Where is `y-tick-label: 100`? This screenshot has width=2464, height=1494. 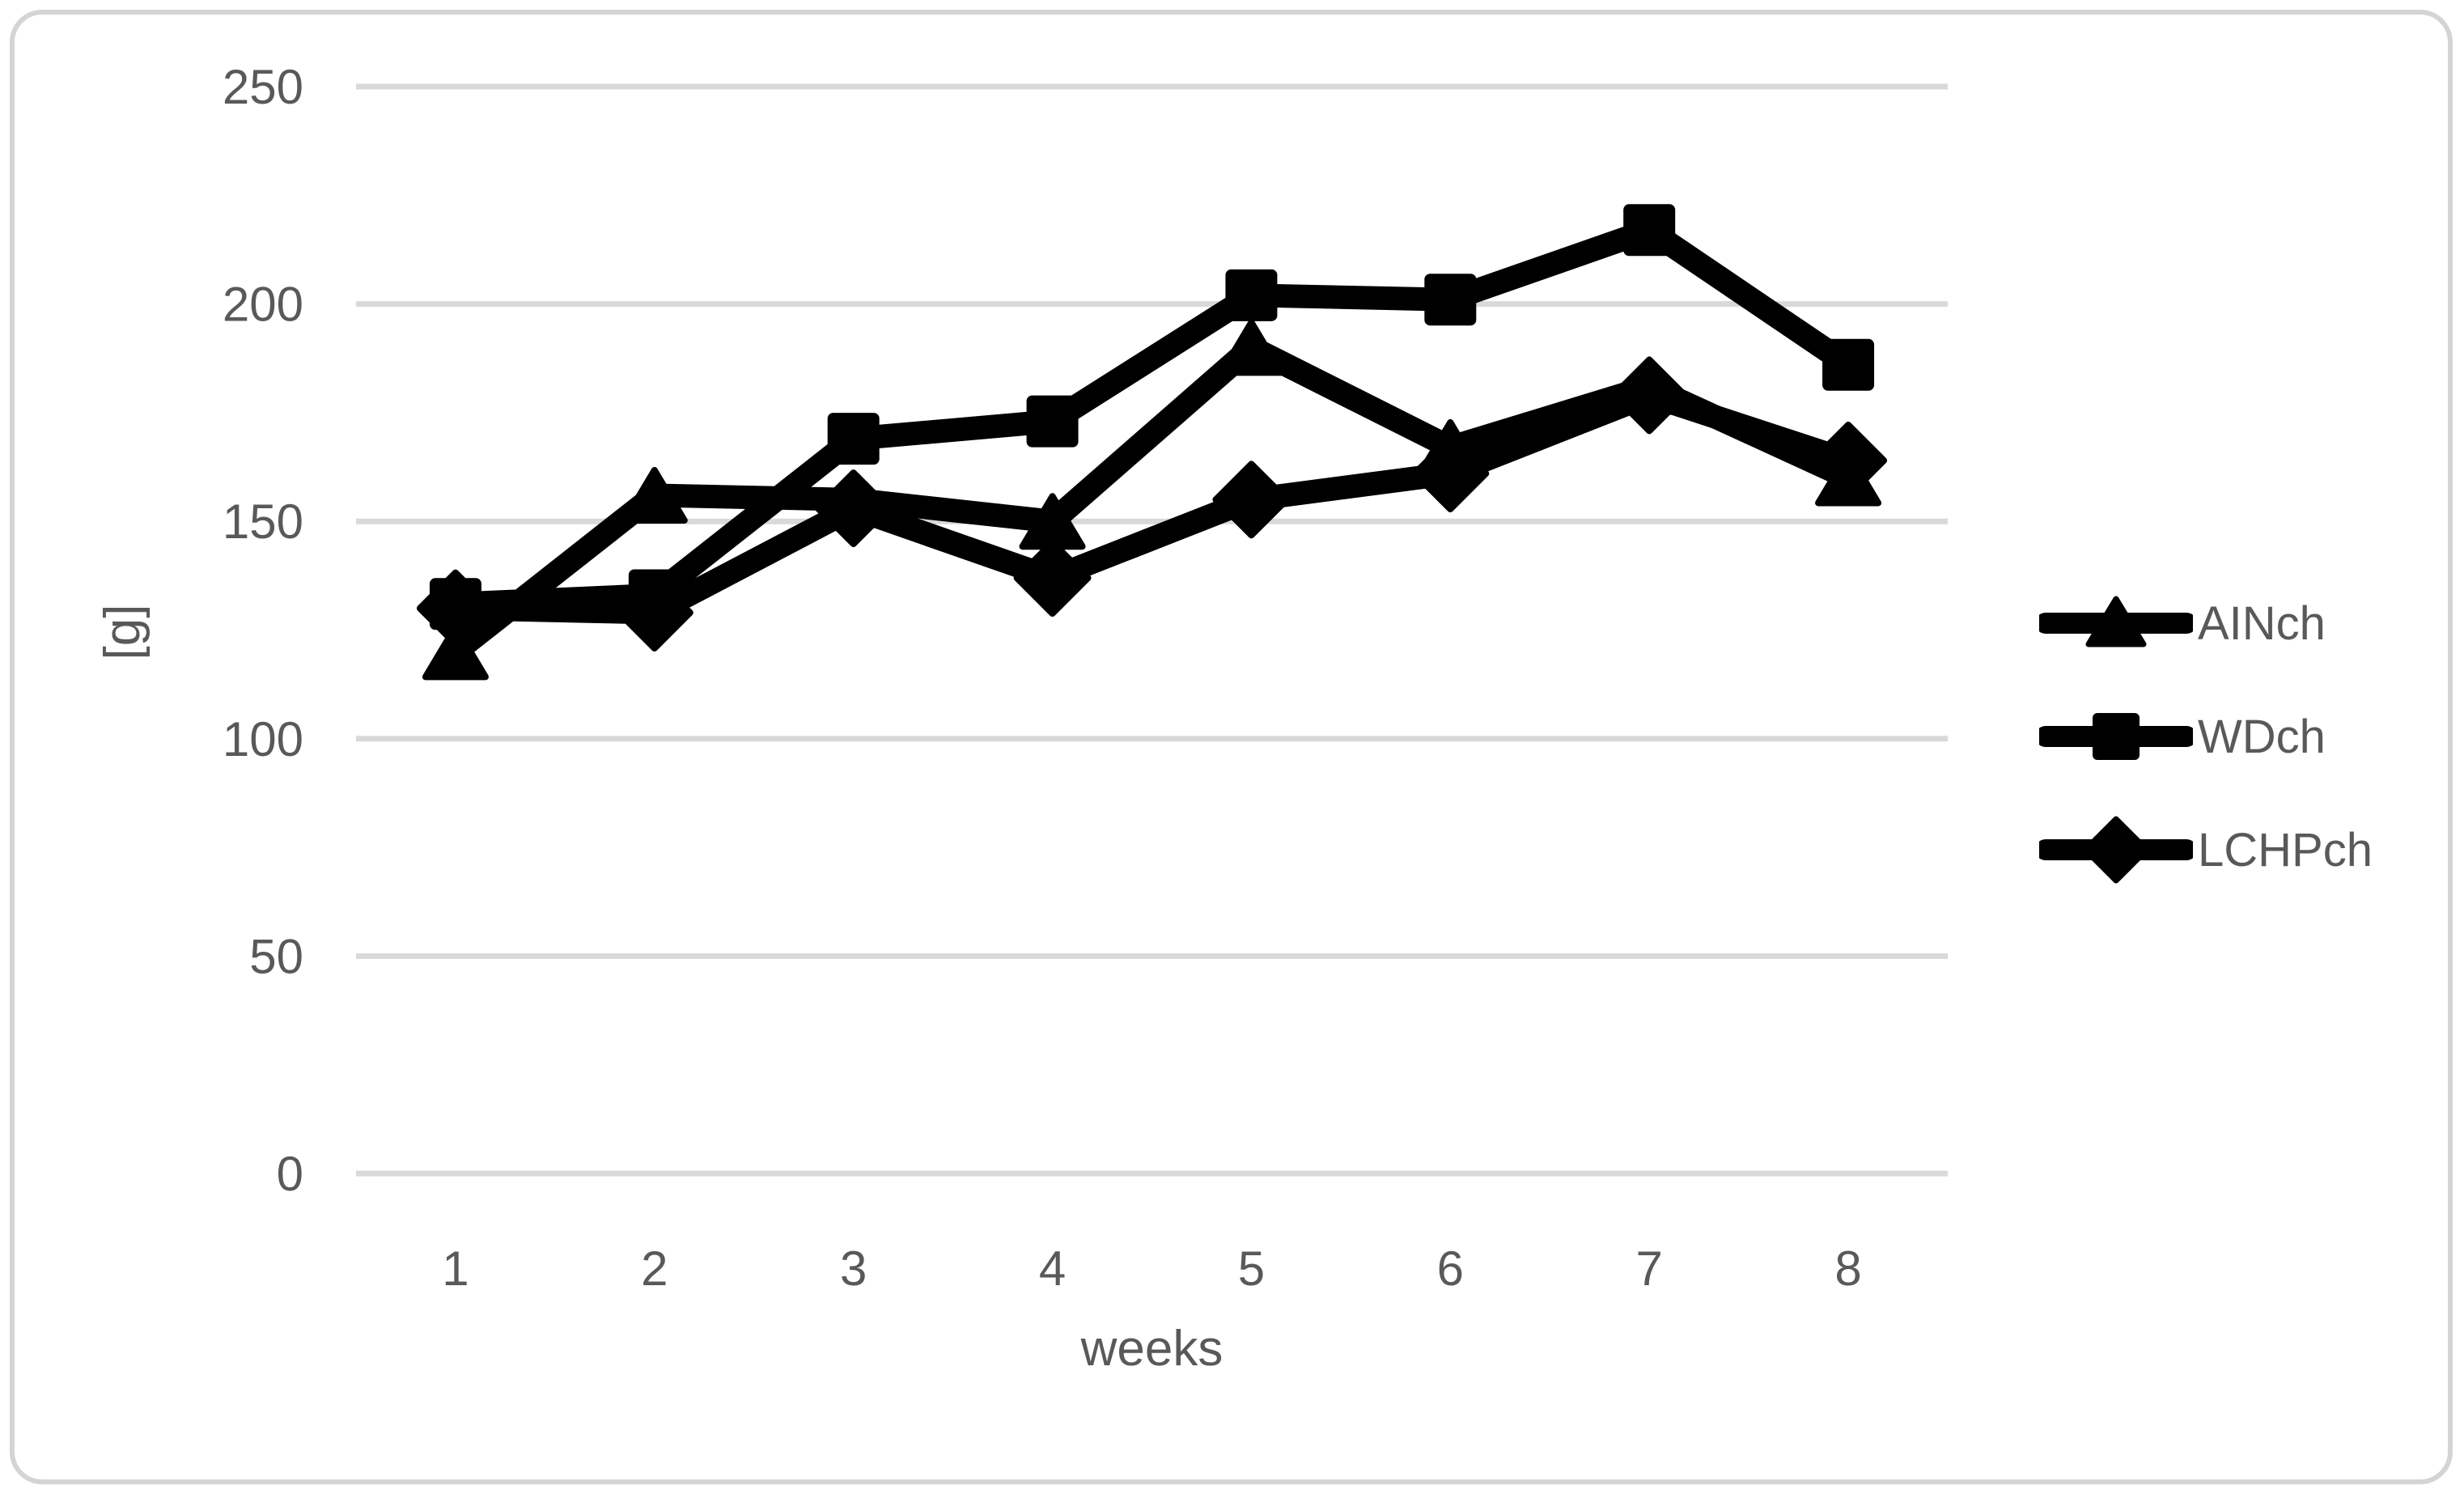 y-tick-label: 100 is located at coordinates (263, 739).